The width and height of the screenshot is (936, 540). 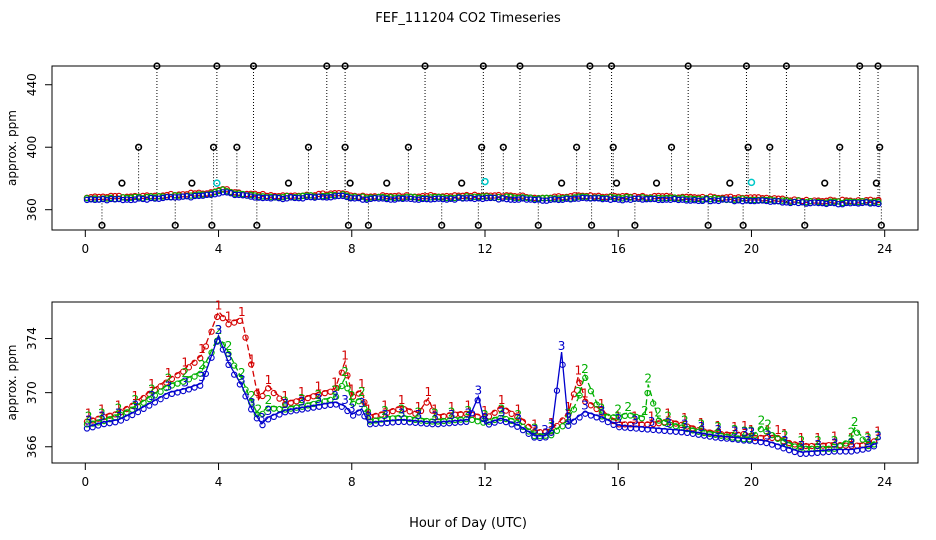 What do you see at coordinates (468, 523) in the screenshot?
I see `x-axis-label: Hour of Day (UTC)` at bounding box center [468, 523].